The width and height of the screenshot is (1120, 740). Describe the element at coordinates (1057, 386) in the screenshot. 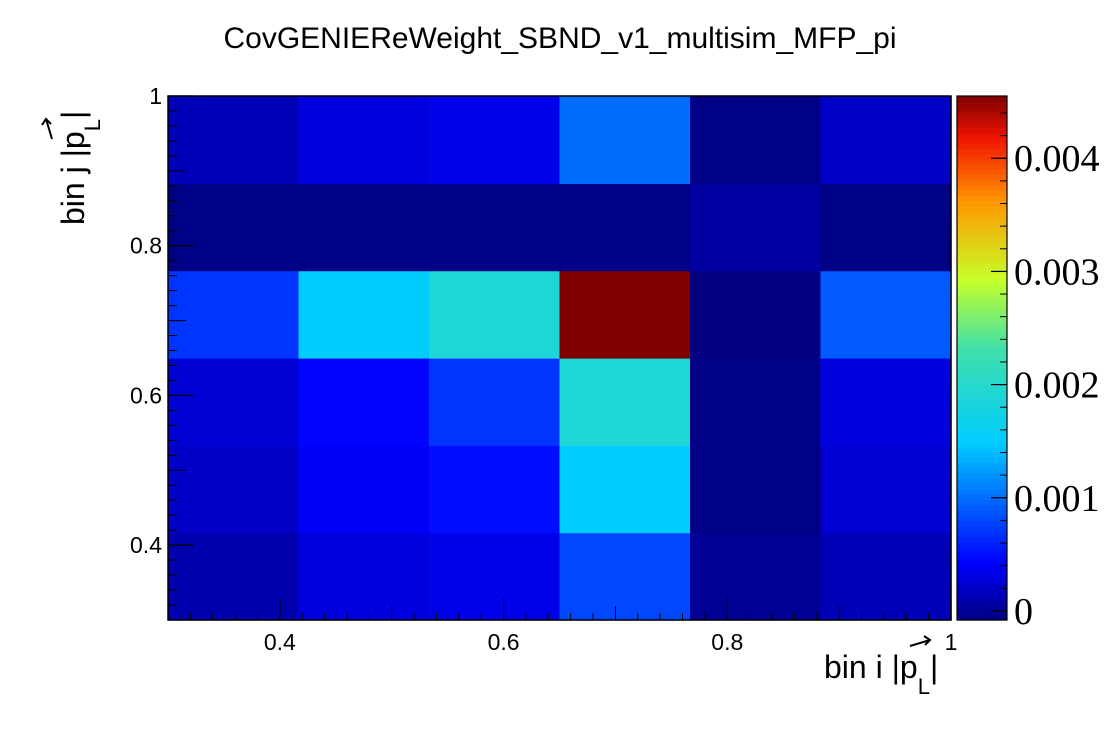

I see `palette-tick-label: 0.002` at that location.